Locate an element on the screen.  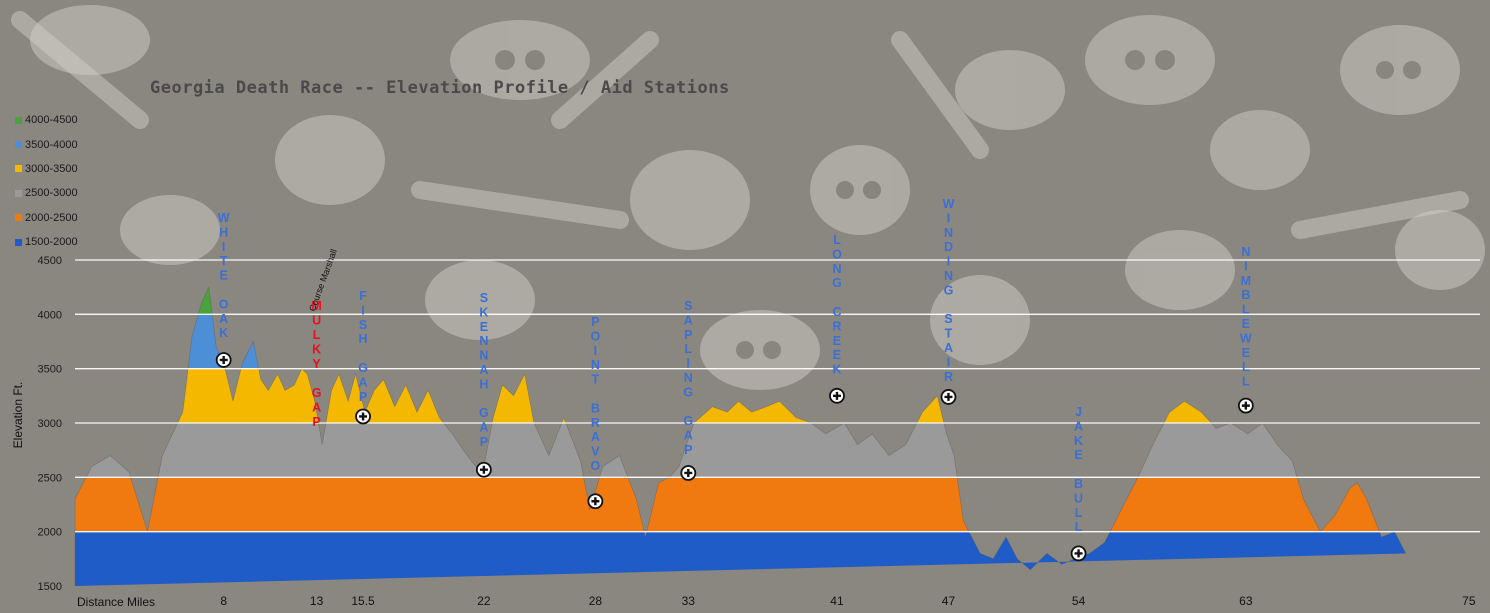
y-tick-label: 3500 is located at coordinates (50, 370).